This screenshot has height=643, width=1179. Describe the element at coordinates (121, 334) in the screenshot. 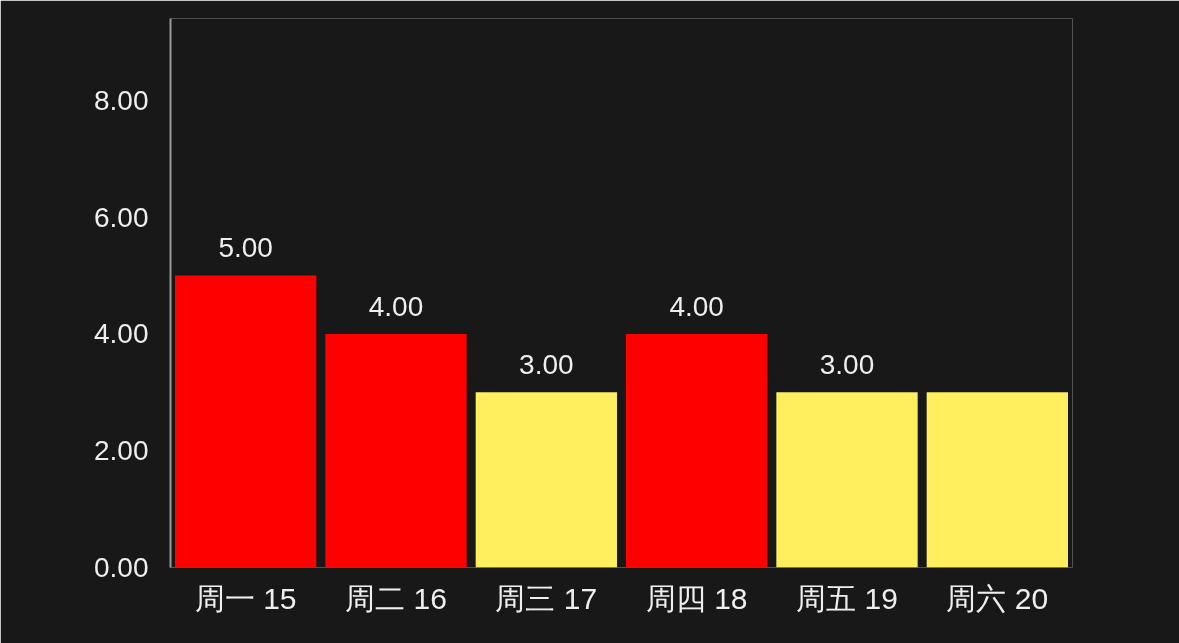

I see `y-tick-label: 4.00` at that location.